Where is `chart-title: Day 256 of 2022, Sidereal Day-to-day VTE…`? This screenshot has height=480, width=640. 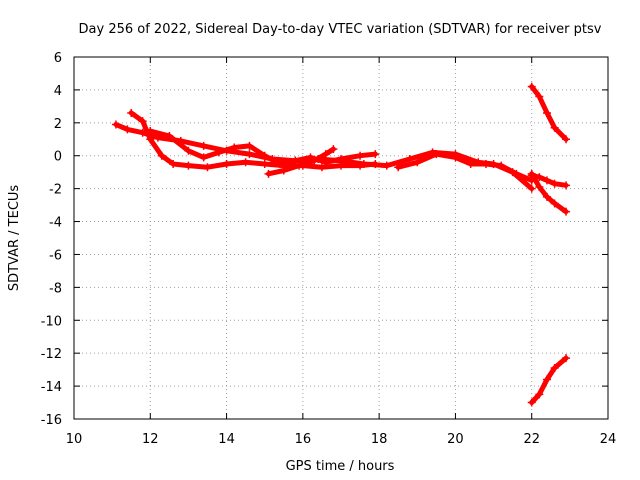
chart-title: Day 256 of 2022, Sidereal Day-to-day VTE… is located at coordinates (340, 29).